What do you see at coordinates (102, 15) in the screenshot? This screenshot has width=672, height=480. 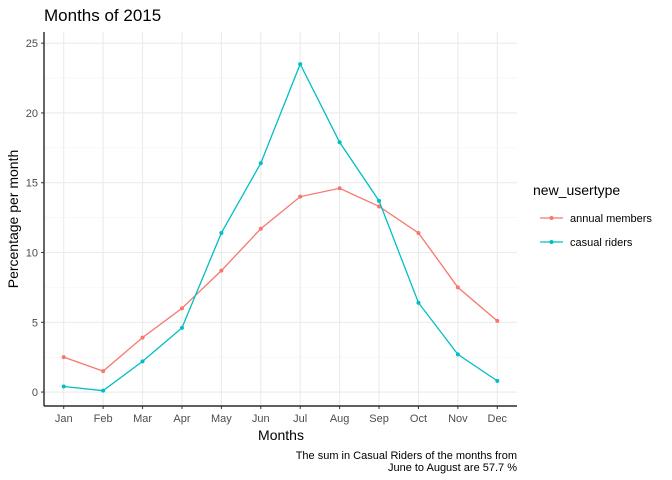 I see `chart-title: Months of 2015` at bounding box center [102, 15].